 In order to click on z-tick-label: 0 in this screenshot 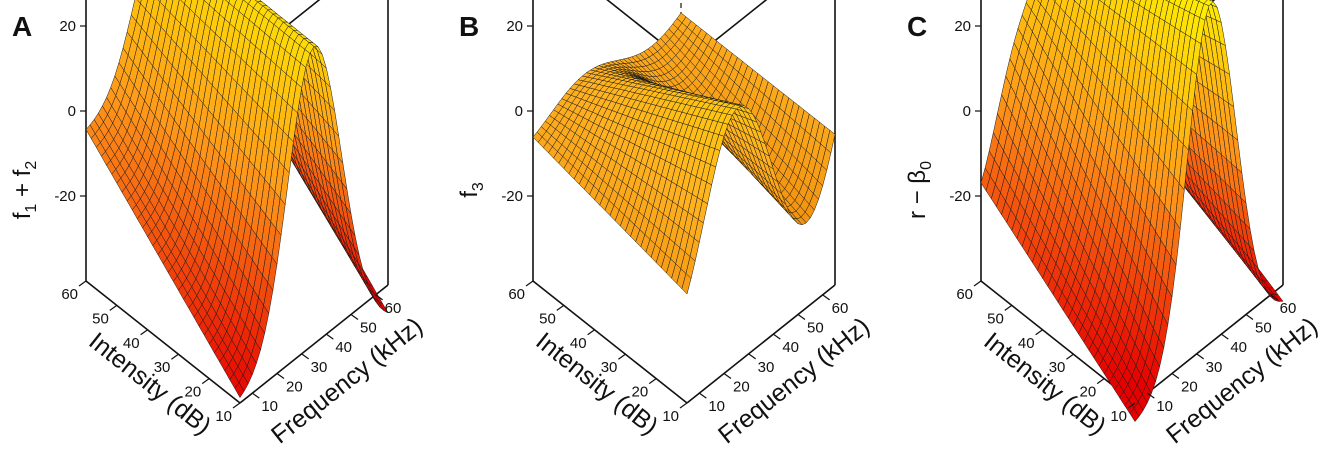, I will do `click(967, 111)`.